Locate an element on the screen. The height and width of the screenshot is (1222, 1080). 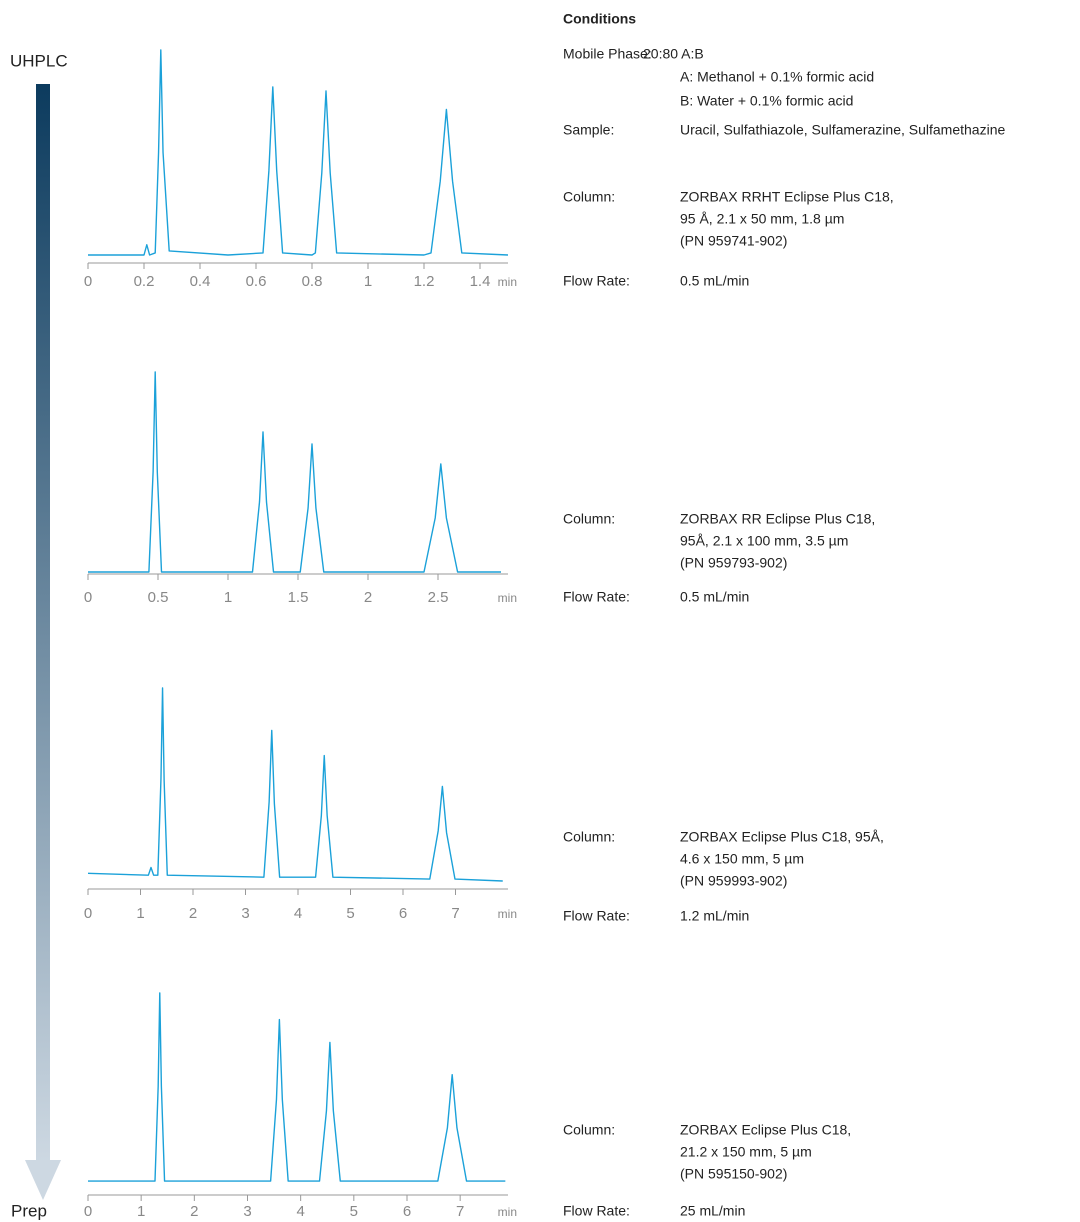
condition-value: 95Å, 2.1 x 100 mm, 3.5 µm is located at coordinates (764, 541).